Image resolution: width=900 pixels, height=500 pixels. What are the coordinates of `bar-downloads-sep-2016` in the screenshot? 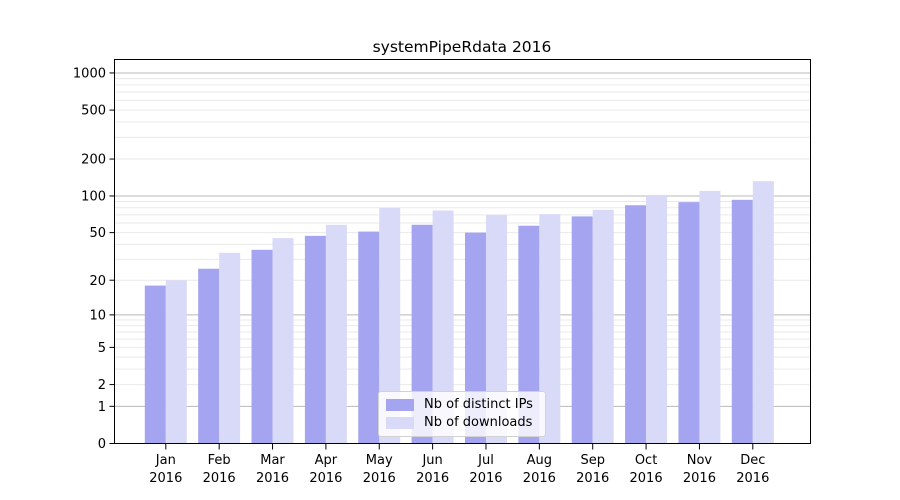 It's located at (603, 326).